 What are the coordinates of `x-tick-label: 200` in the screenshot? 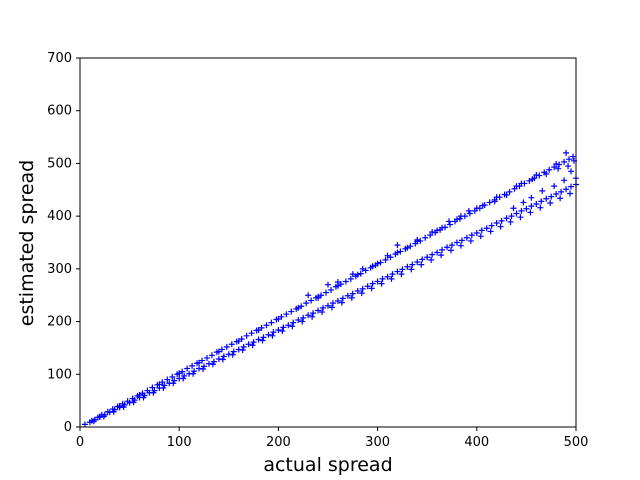 It's located at (278, 442).